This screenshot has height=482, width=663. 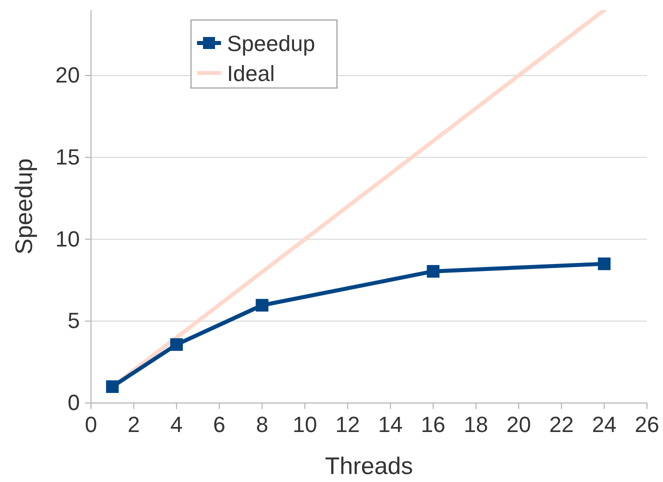 What do you see at coordinates (251, 73) in the screenshot?
I see `legend-label: Ideal` at bounding box center [251, 73].